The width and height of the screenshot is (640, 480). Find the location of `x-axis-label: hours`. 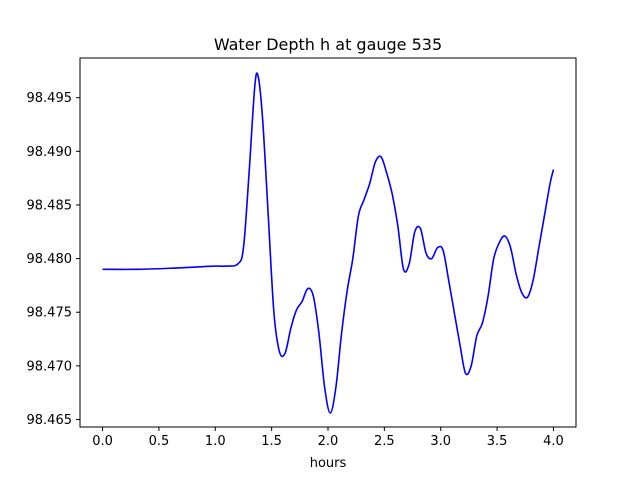

x-axis-label: hours is located at coordinates (328, 463).